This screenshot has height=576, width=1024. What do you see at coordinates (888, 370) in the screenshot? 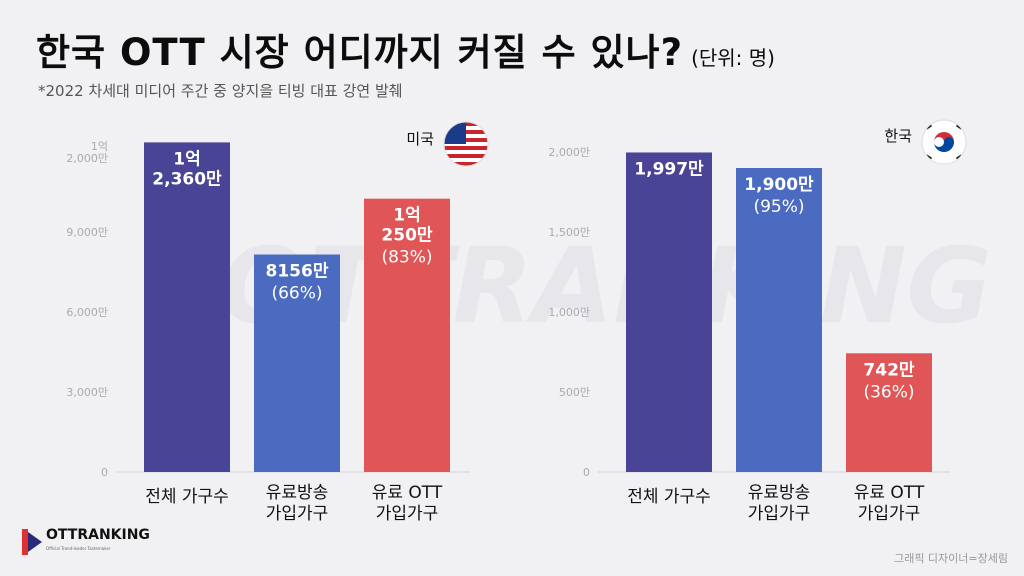
I see `bar-value-label: 742만` at bounding box center [888, 370].